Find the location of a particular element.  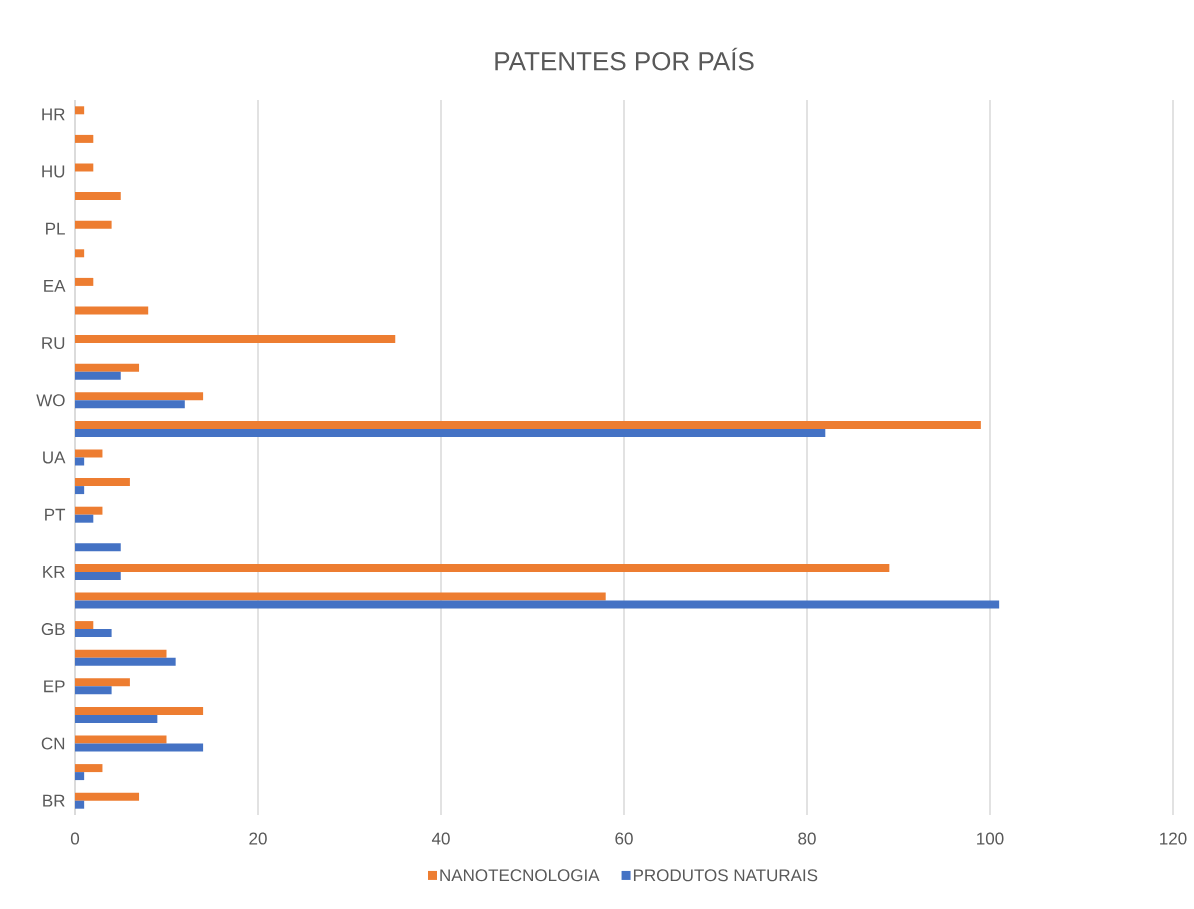

y-tick-label: EA is located at coordinates (55, 286).